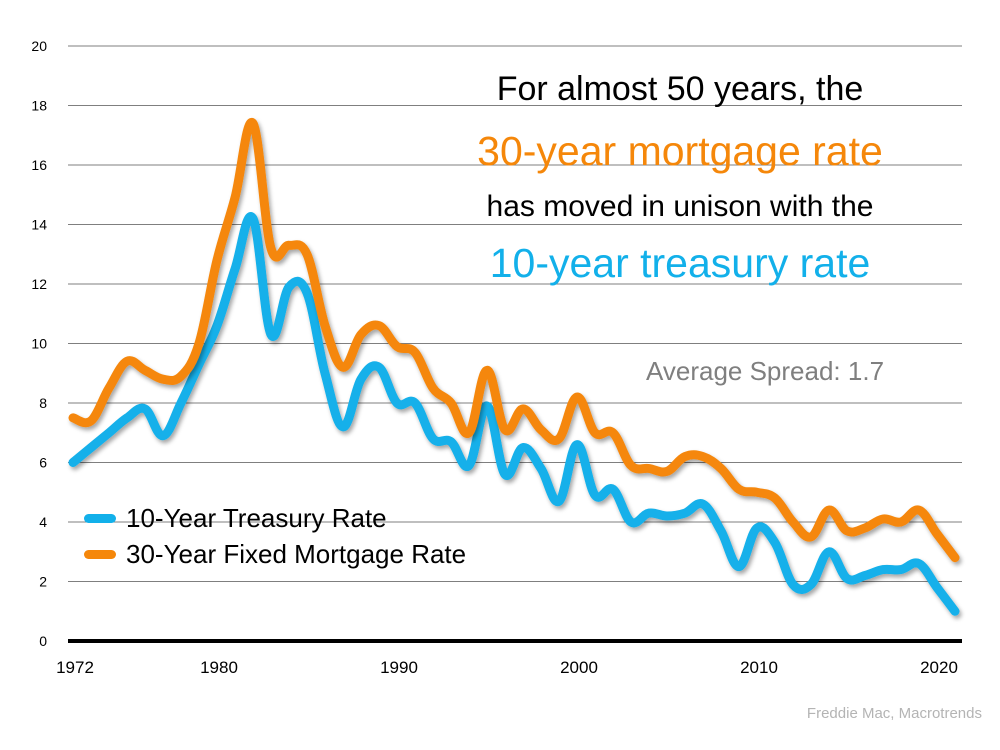 This screenshot has width=1000, height=750. What do you see at coordinates (43, 463) in the screenshot?
I see `y-tick-label: 6` at bounding box center [43, 463].